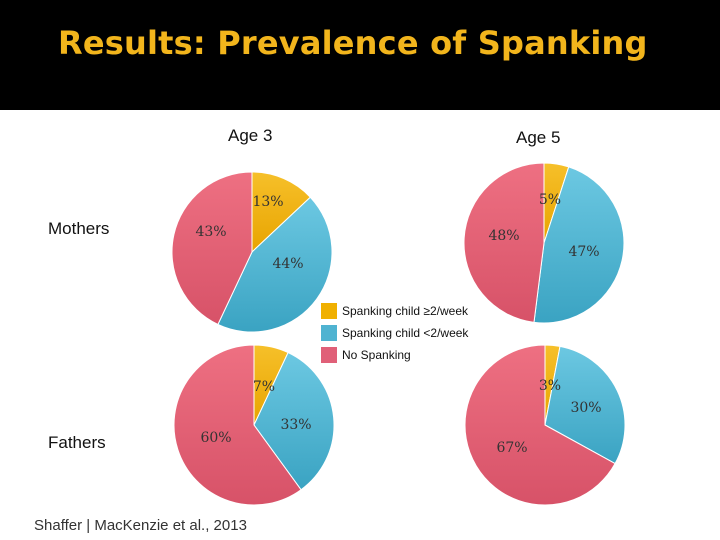 The height and width of the screenshot is (540, 720). What do you see at coordinates (287, 264) in the screenshot?
I see `slice-label-mothers-age3-infrequent: 44%` at bounding box center [287, 264].